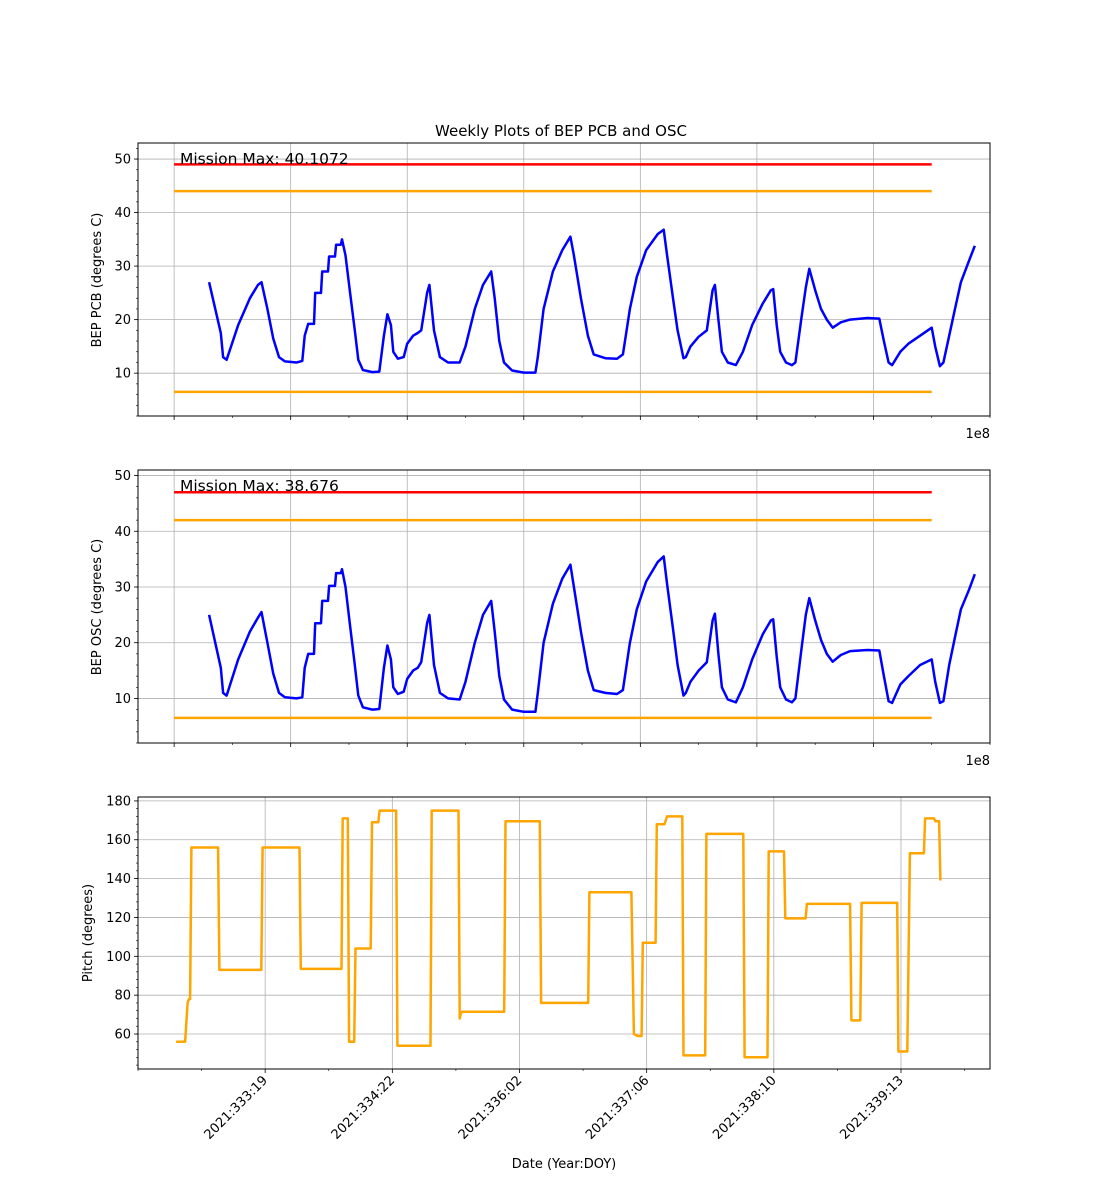  I want to click on pitch-x-tick-label: 2021:333:19, so click(236, 1107).